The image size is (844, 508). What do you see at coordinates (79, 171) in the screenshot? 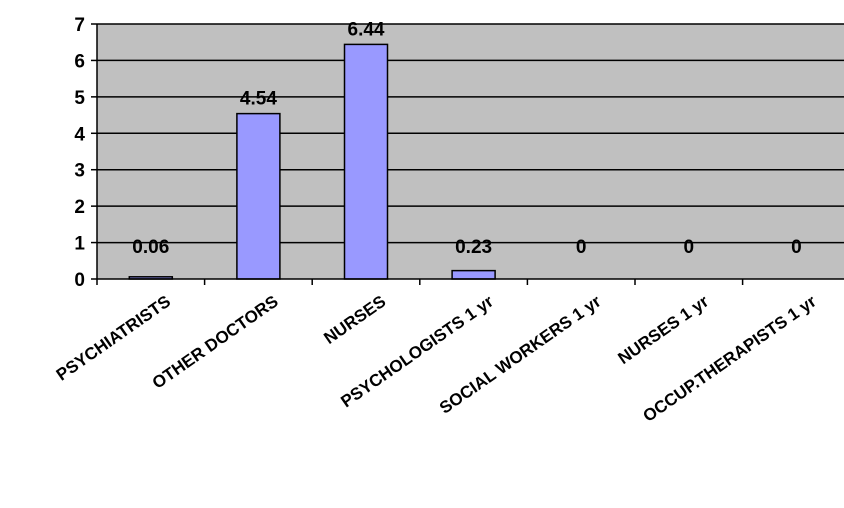
I see `y-tick-label: 3` at bounding box center [79, 171].